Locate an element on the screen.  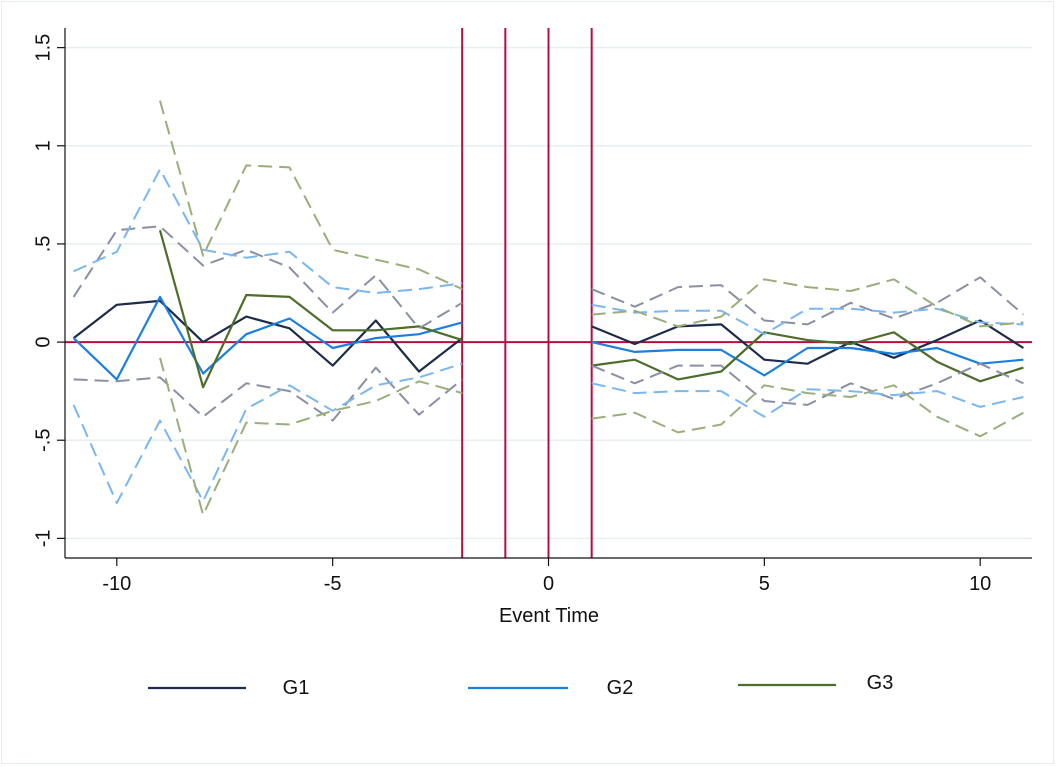
y-tick-label: -1 is located at coordinates (43, 538).